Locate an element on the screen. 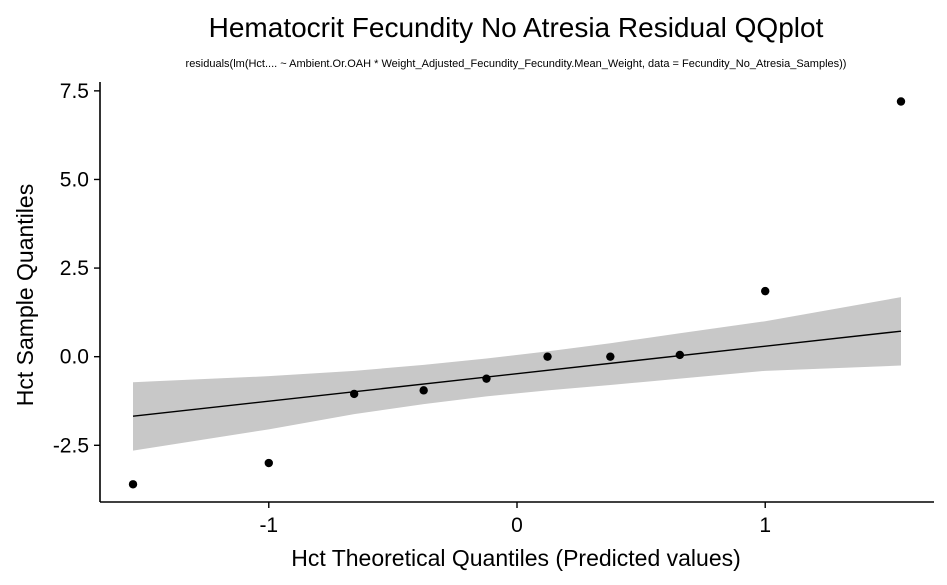 This screenshot has height=585, width=947. y-tick-label: 0.0 is located at coordinates (74, 357).